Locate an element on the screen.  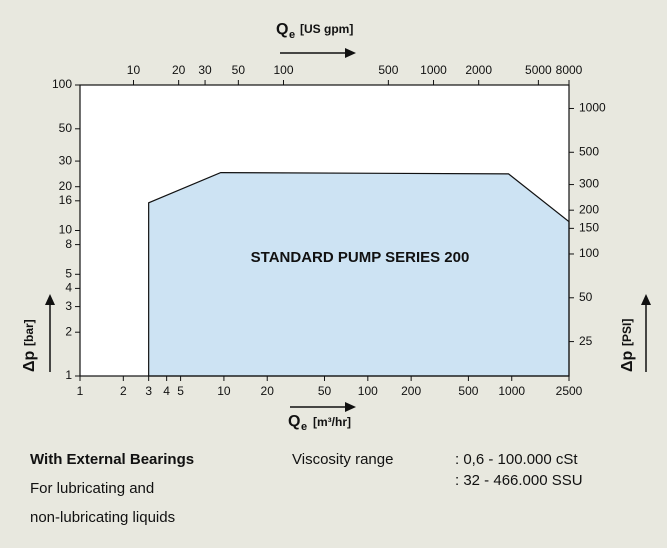
x2-tick-label: 1000 is located at coordinates (433, 70).